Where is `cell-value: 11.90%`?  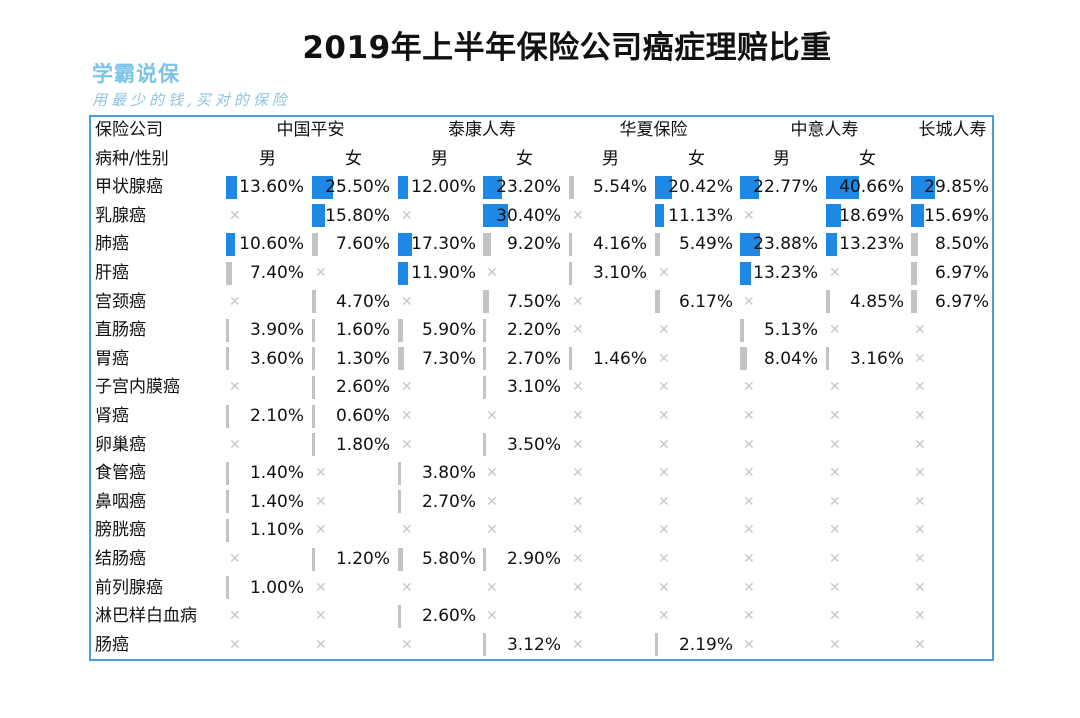
cell-value: 11.90% is located at coordinates (443, 273).